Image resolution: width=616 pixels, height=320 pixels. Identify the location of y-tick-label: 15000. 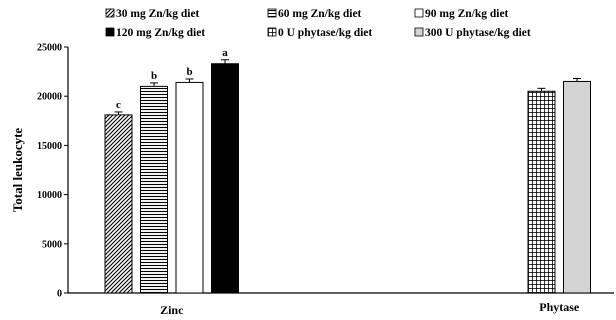
(49, 146).